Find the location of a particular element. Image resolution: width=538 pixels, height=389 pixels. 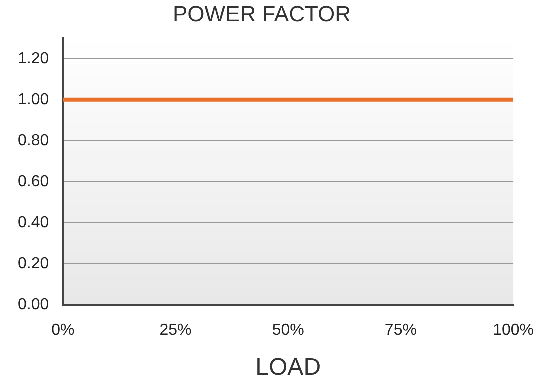

y-tick-label: 0.60 is located at coordinates (34, 181).